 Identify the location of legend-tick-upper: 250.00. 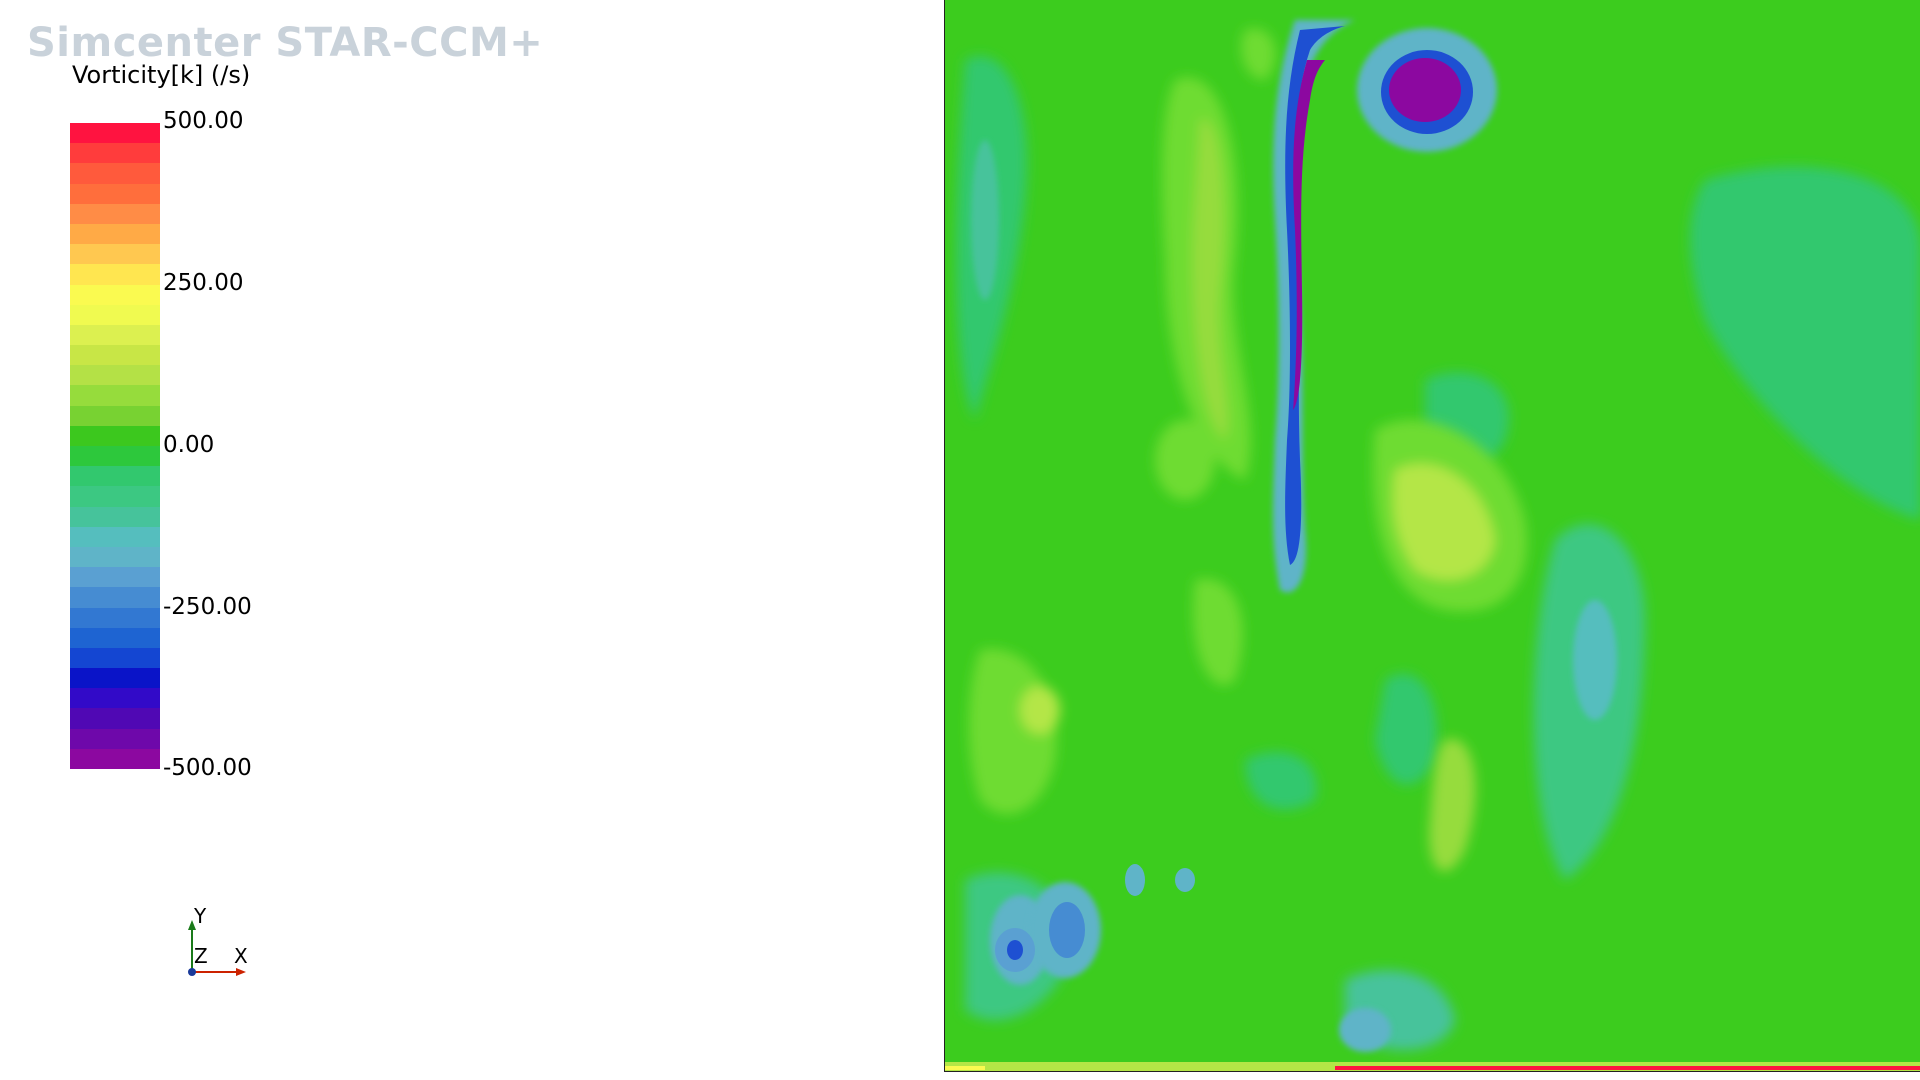
(203, 283).